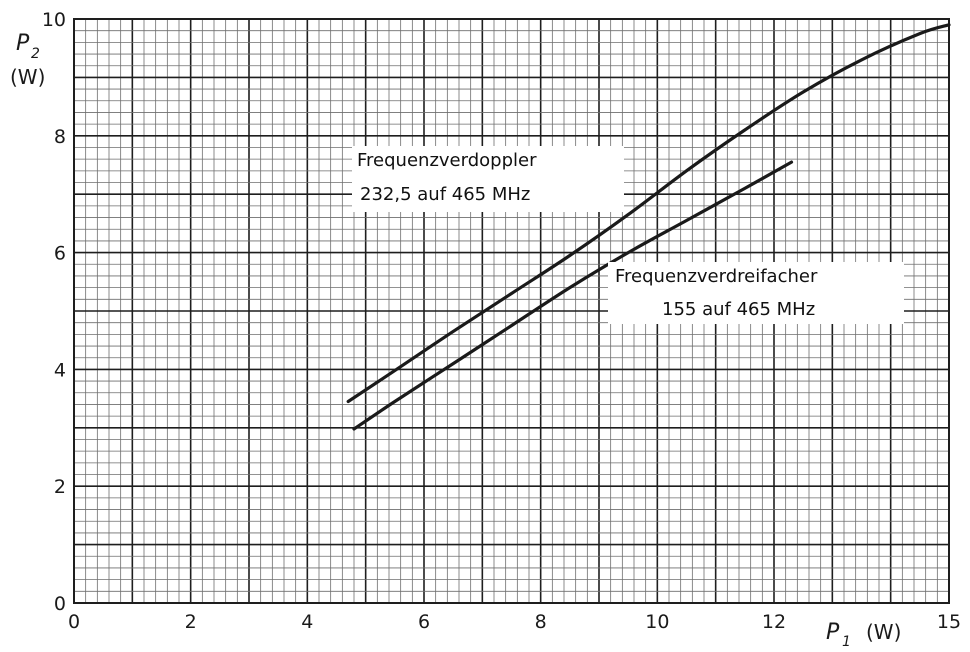  I want to click on y-axis-label-unit: (W), so click(27, 77).